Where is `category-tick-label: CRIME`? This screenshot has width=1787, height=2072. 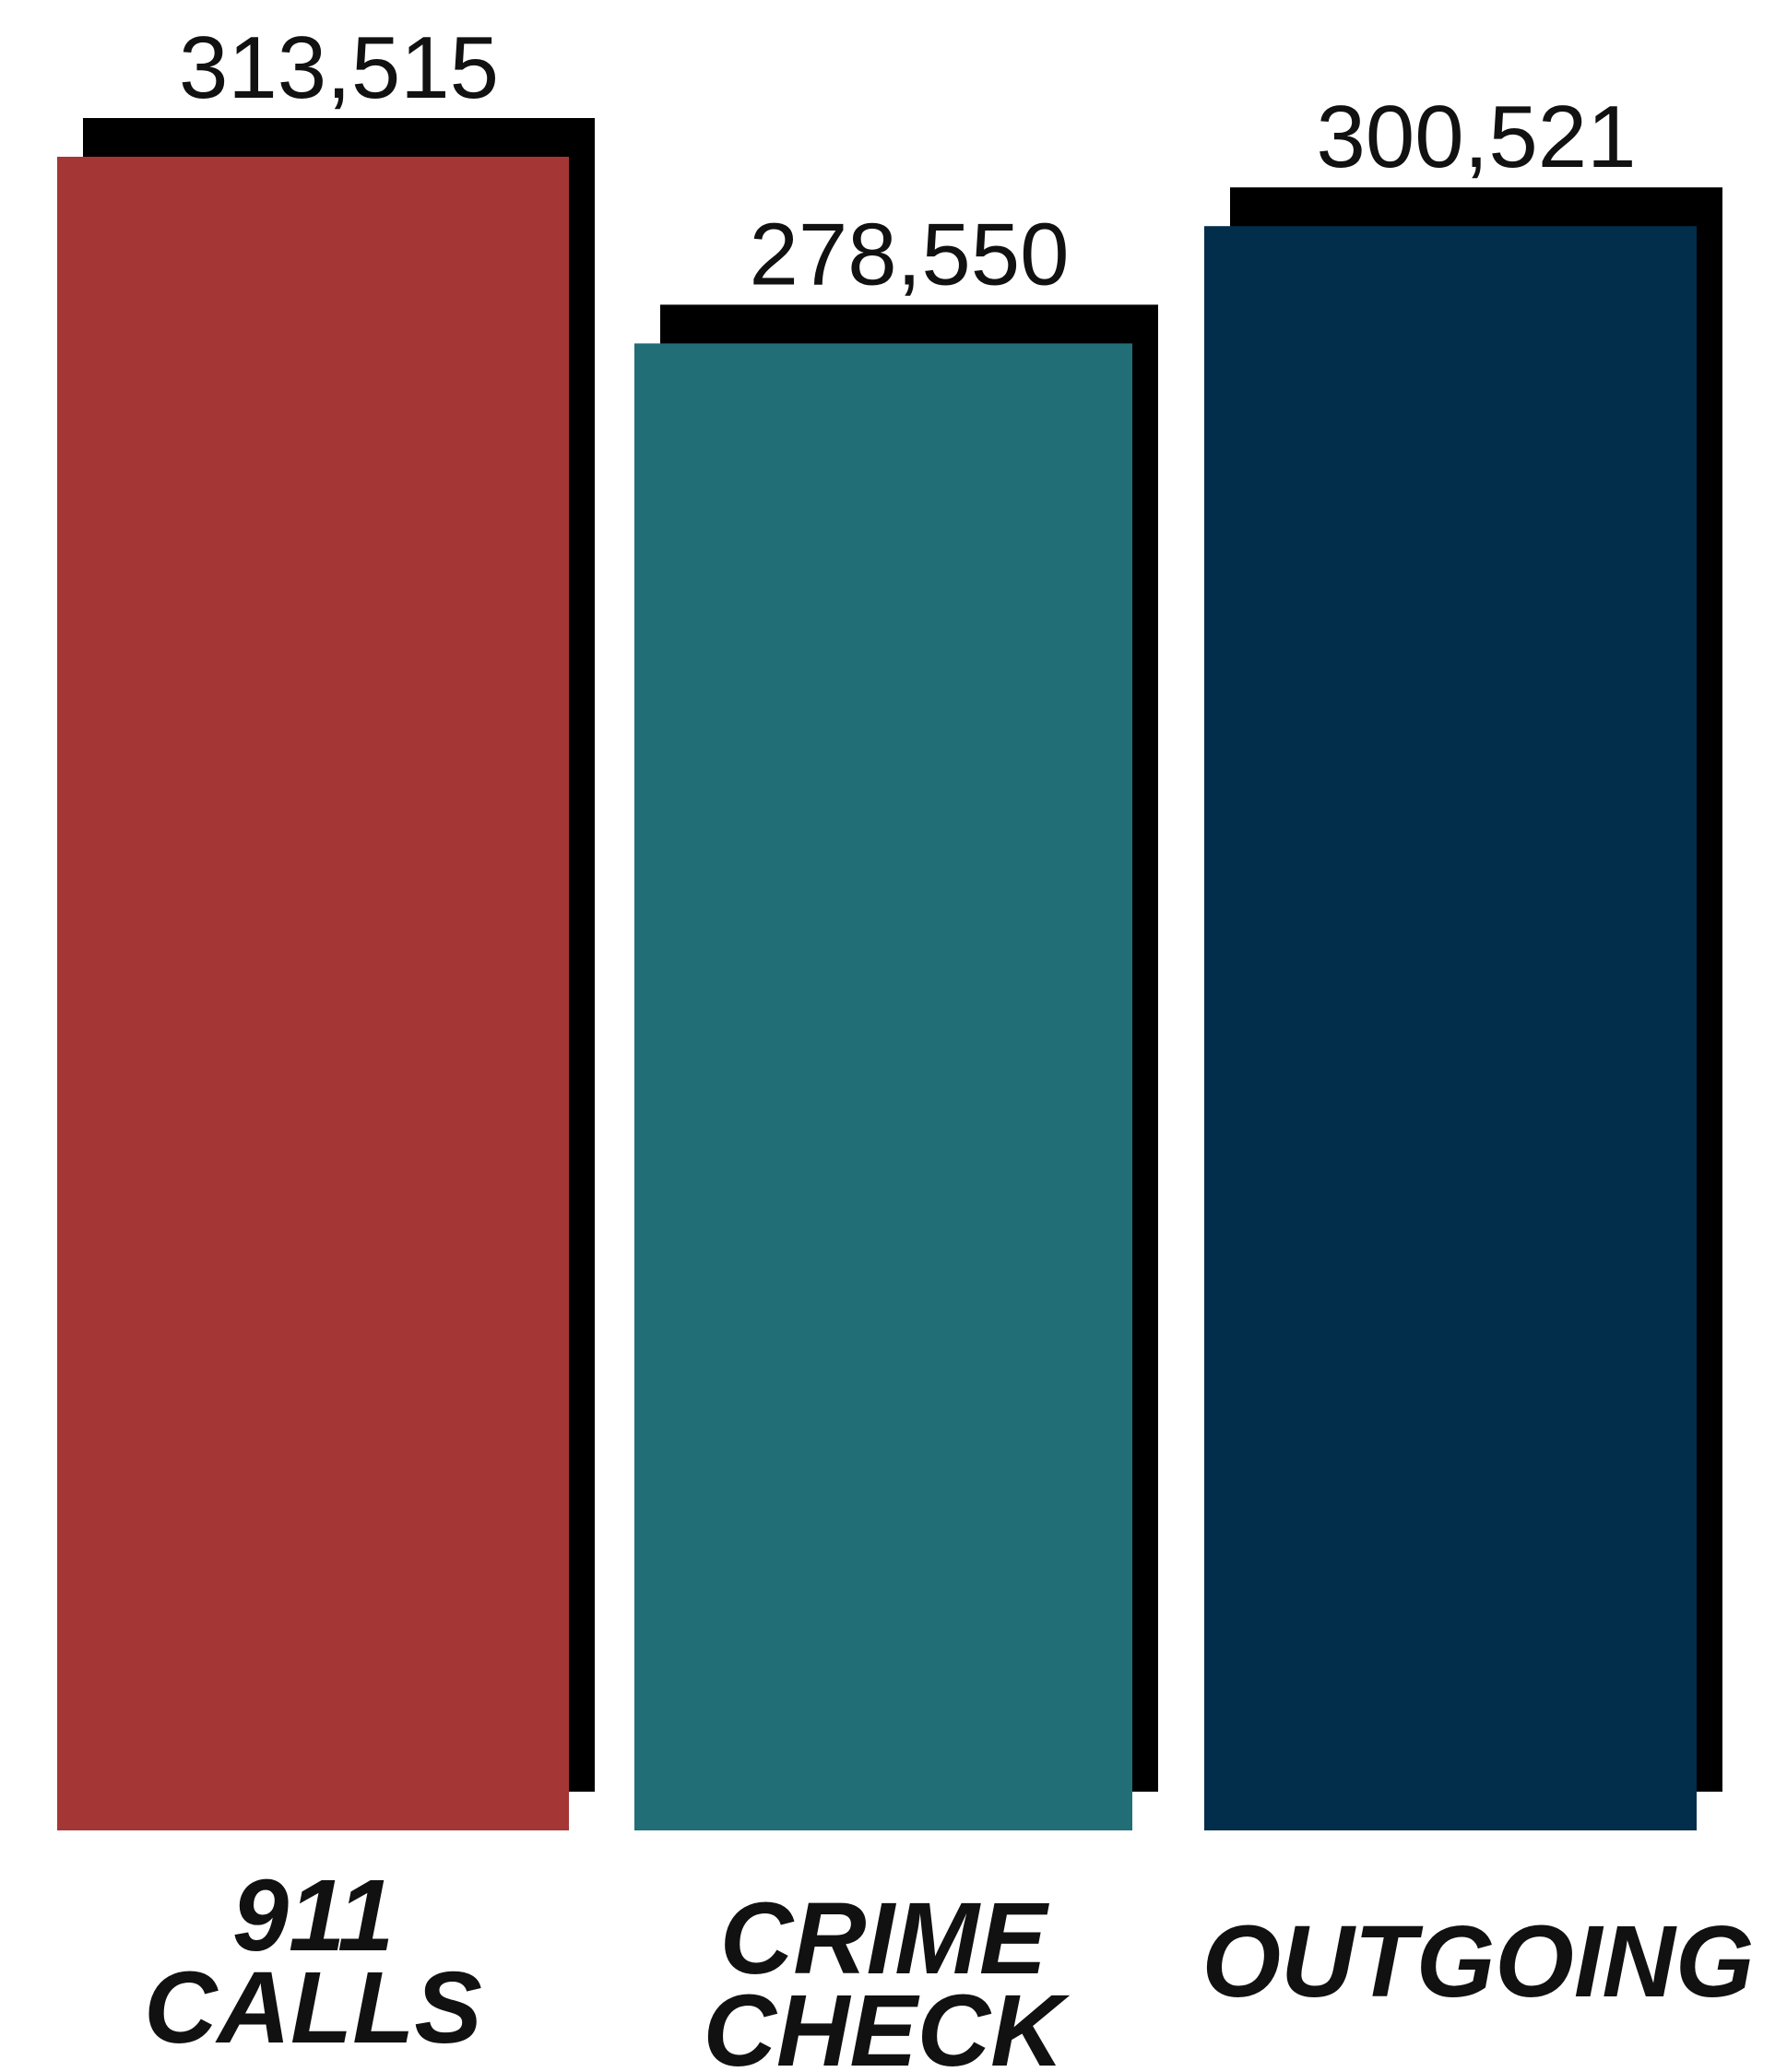
category-tick-label: CRIME is located at coordinates (885, 1938).